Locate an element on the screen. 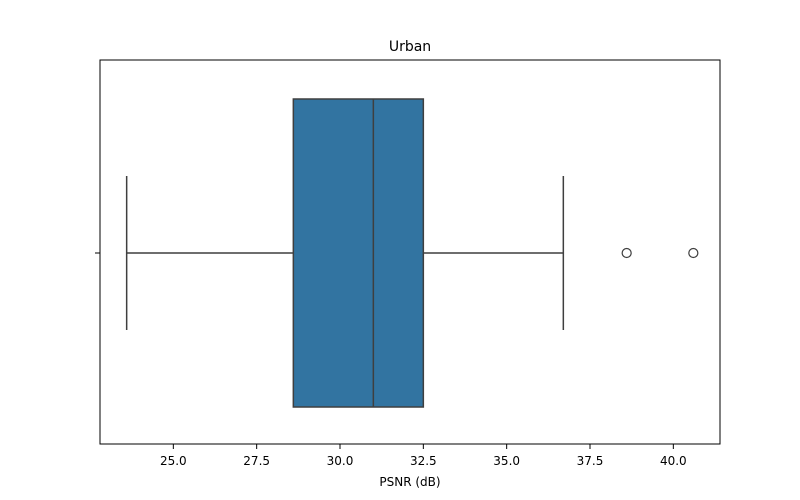 The width and height of the screenshot is (800, 500). iqr-box is located at coordinates (358, 253).